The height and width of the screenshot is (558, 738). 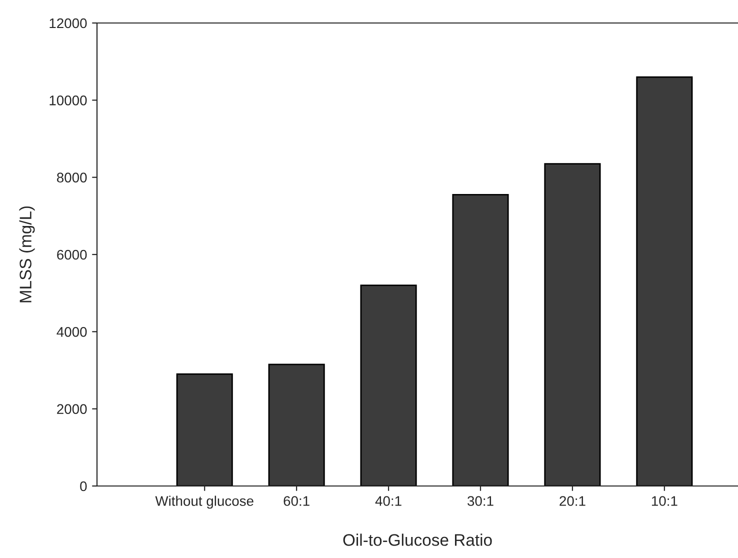 I want to click on y-tick-label: 10000, so click(x=68, y=101).